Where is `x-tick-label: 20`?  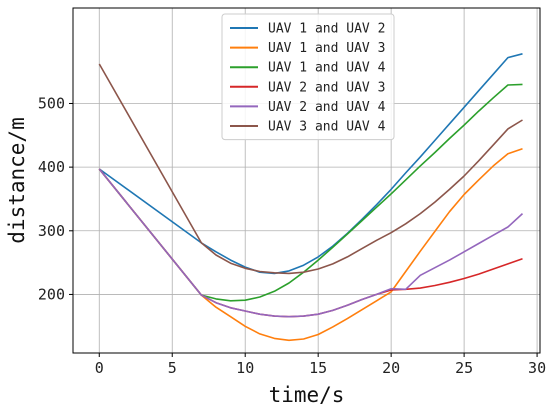 x-tick-label: 20 is located at coordinates (391, 368).